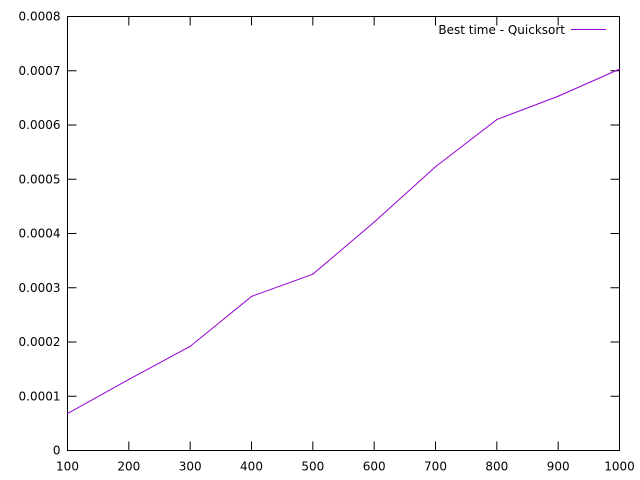 This screenshot has width=640, height=480. Describe the element at coordinates (496, 467) in the screenshot. I see `x-tick-label: 800` at that location.